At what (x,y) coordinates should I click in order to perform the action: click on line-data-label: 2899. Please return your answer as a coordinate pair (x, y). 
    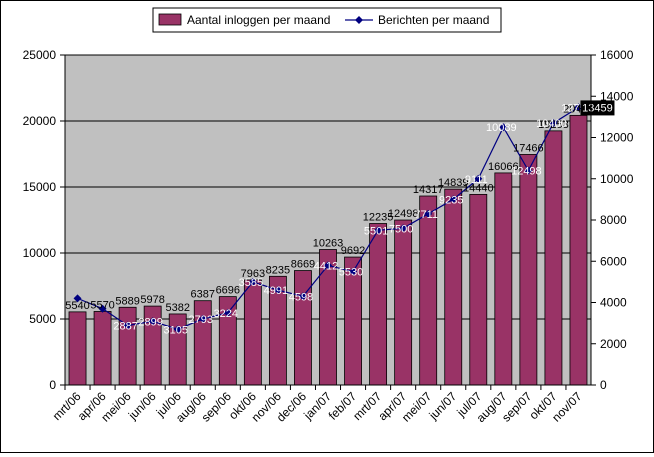
    Looking at the image, I should click on (150, 322).